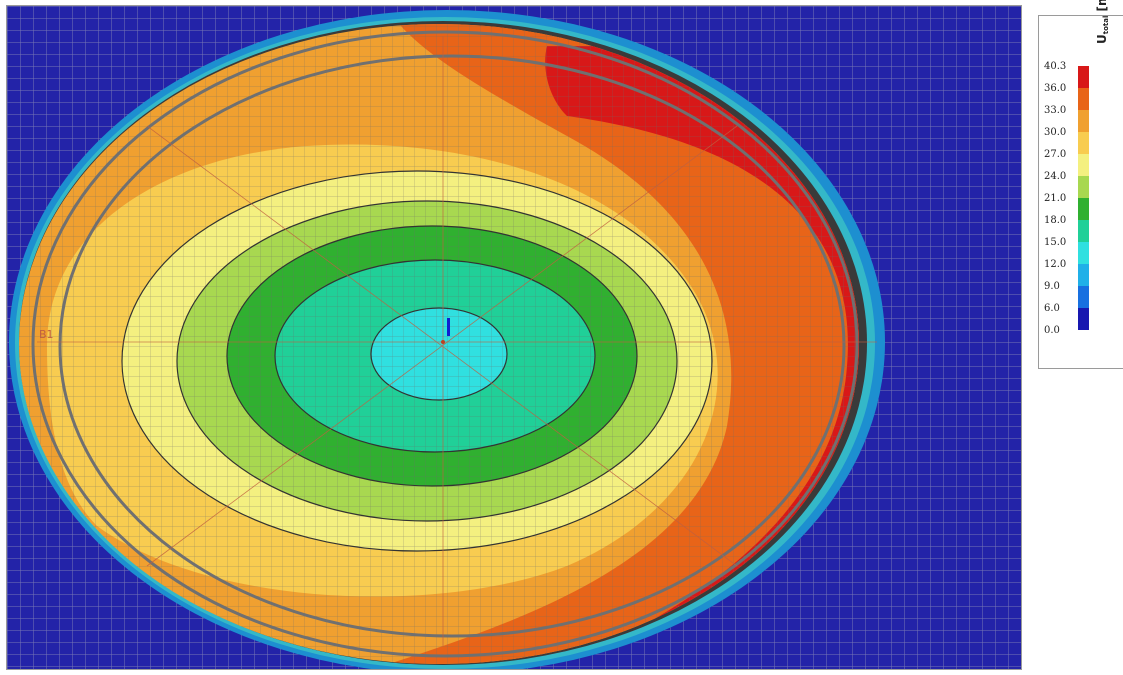 The width and height of the screenshot is (1123, 675). I want to click on legend-title-sub: total, so click(1106, 25).